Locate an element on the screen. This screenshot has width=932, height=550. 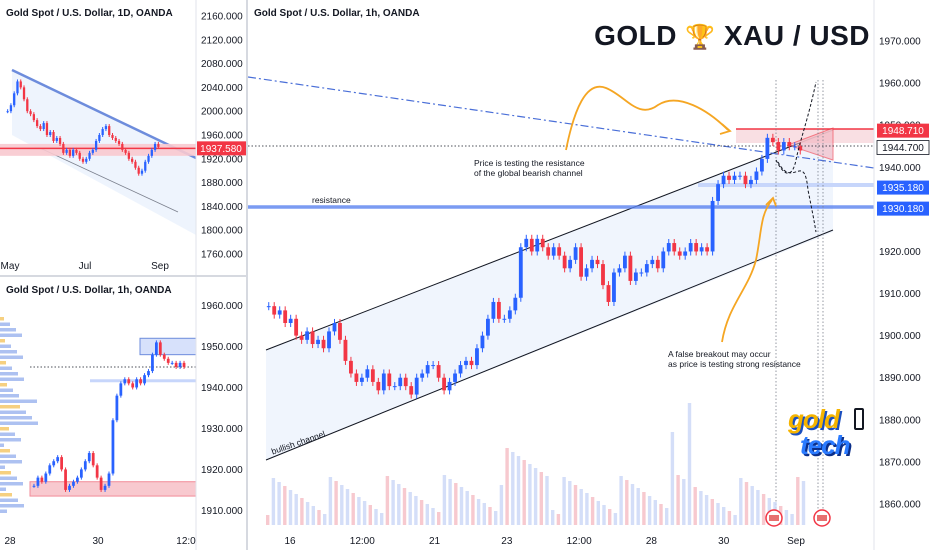
x-tick-label: 23 is located at coordinates (507, 541).